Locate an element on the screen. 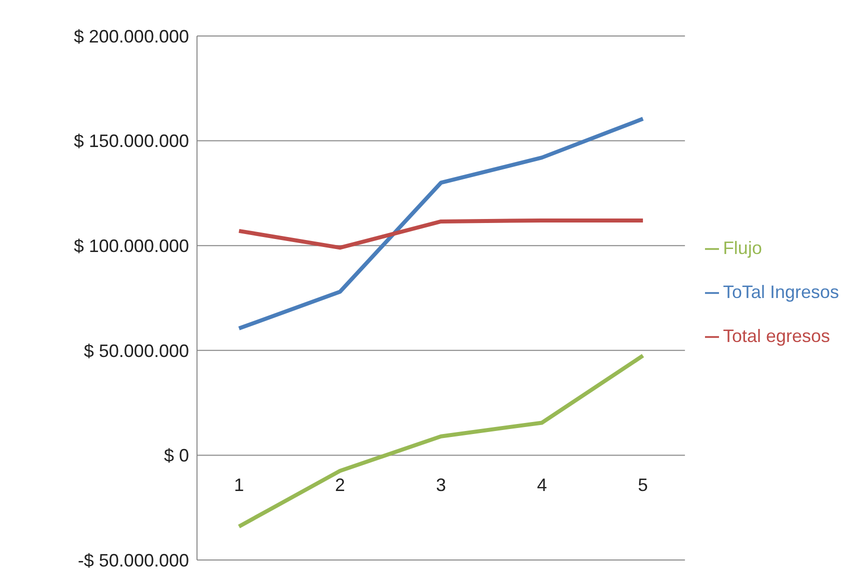 The image size is (857, 584). x-tick-label: 4 is located at coordinates (541, 485).